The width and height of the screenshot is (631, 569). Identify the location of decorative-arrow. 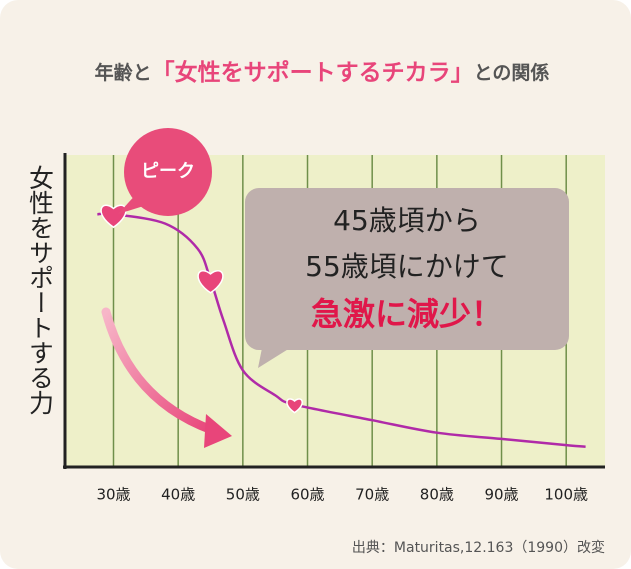
(159, 371).